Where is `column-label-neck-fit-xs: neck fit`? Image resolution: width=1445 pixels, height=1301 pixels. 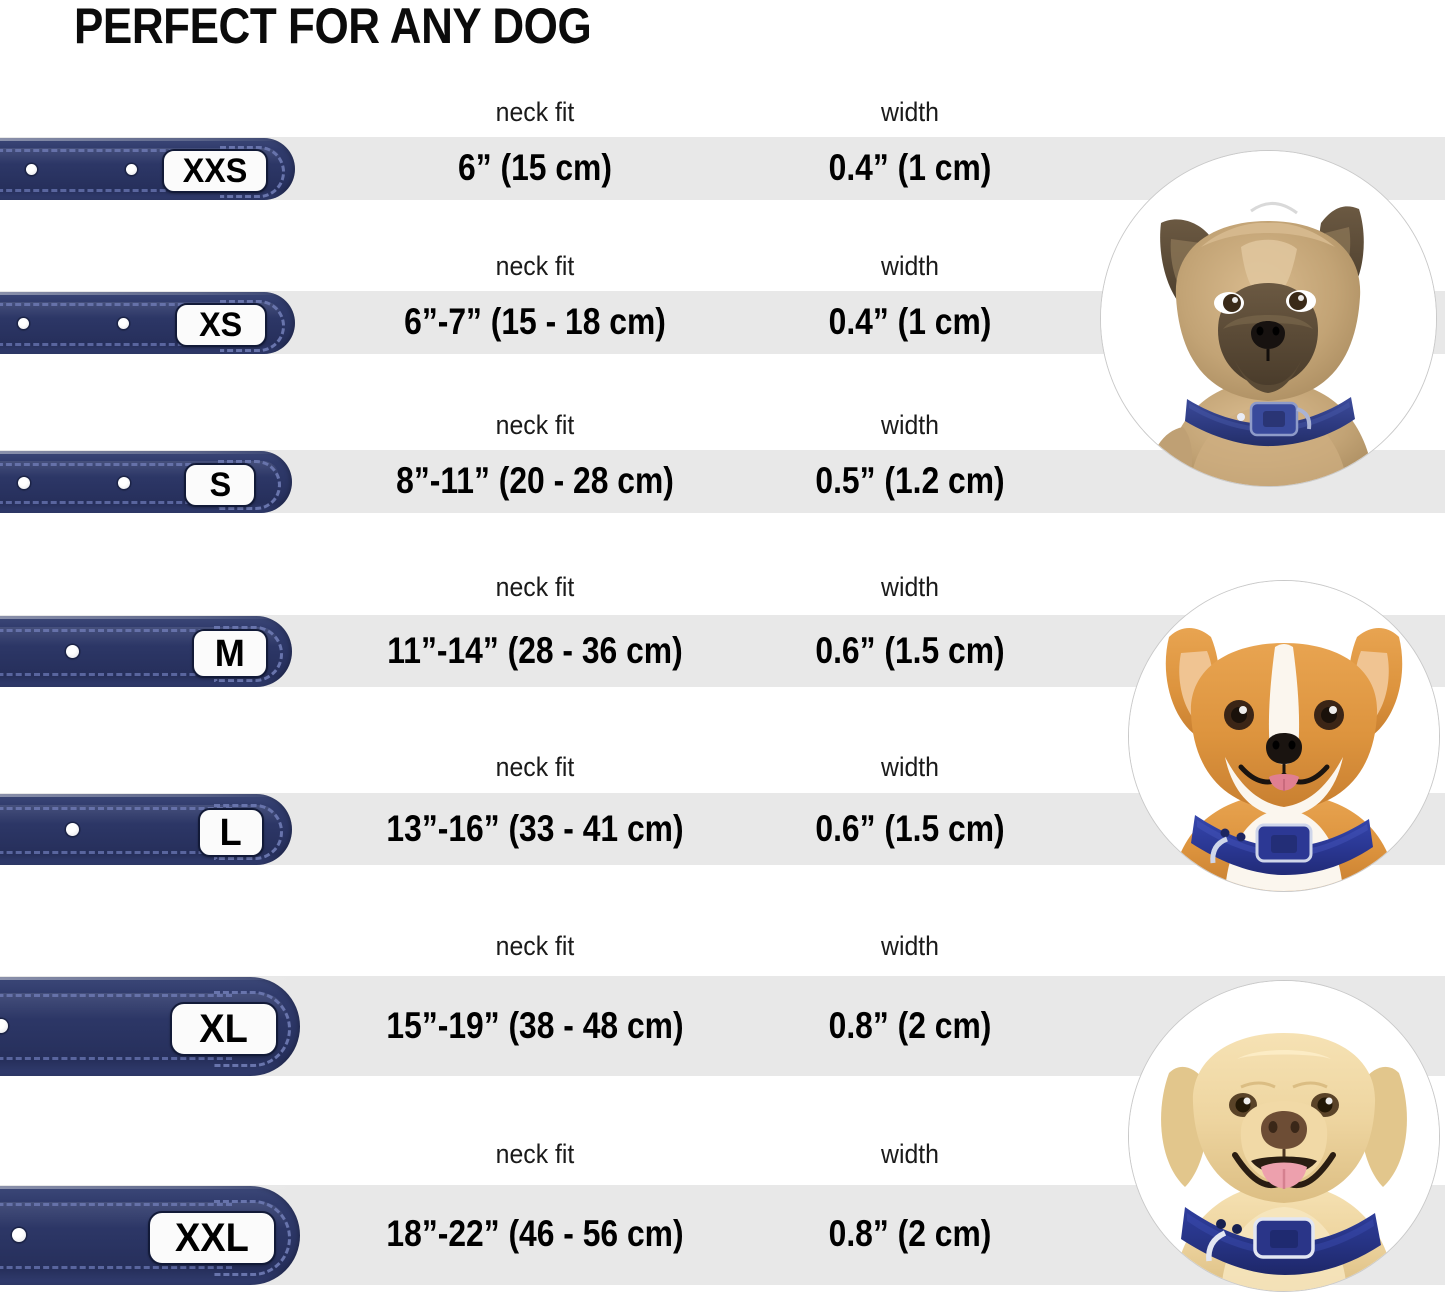
column-label-neck-fit-xs: neck fit is located at coordinates (535, 266).